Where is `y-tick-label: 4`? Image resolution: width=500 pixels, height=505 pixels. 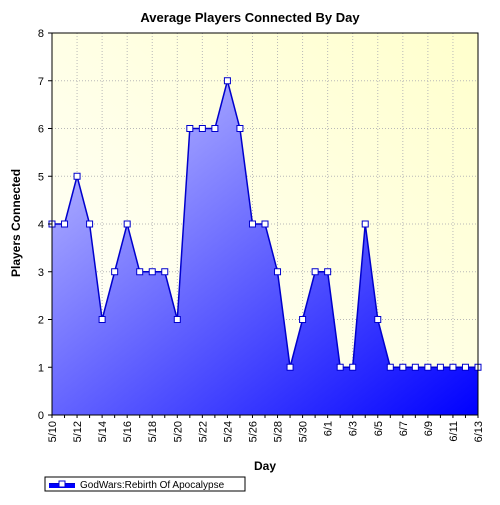 y-tick-label: 4 is located at coordinates (41, 225).